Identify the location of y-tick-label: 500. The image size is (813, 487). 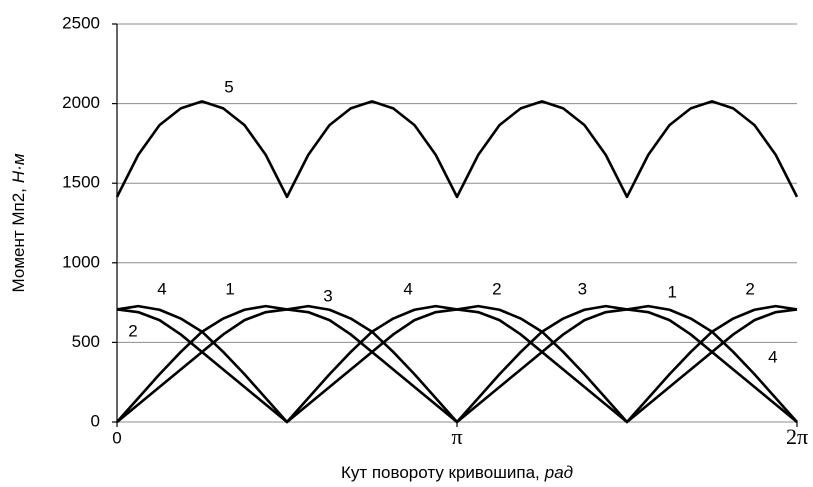
(86, 341).